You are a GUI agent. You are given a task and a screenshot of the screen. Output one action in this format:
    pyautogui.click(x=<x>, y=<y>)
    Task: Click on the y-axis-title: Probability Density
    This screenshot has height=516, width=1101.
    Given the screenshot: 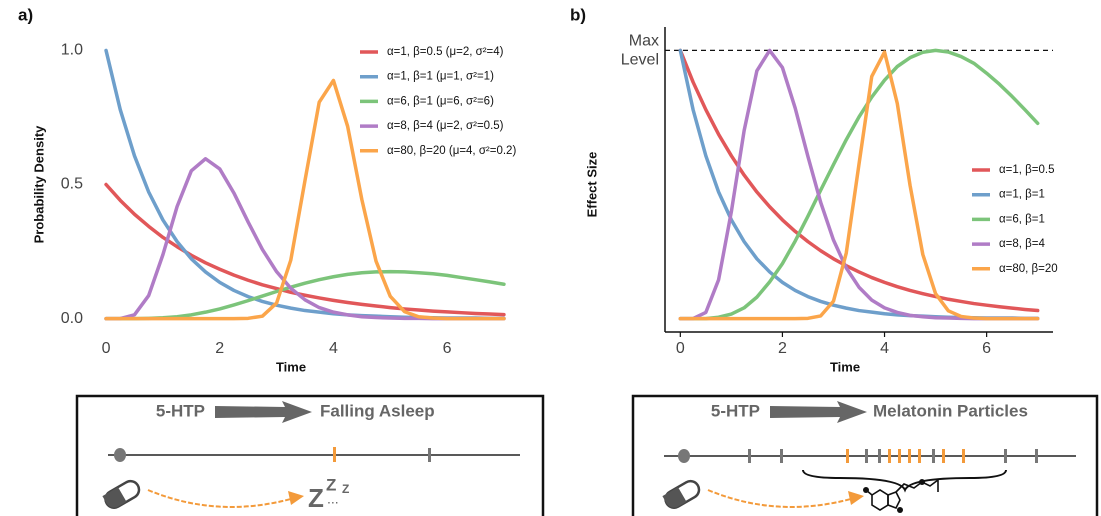 What is the action you would take?
    pyautogui.click(x=38, y=184)
    